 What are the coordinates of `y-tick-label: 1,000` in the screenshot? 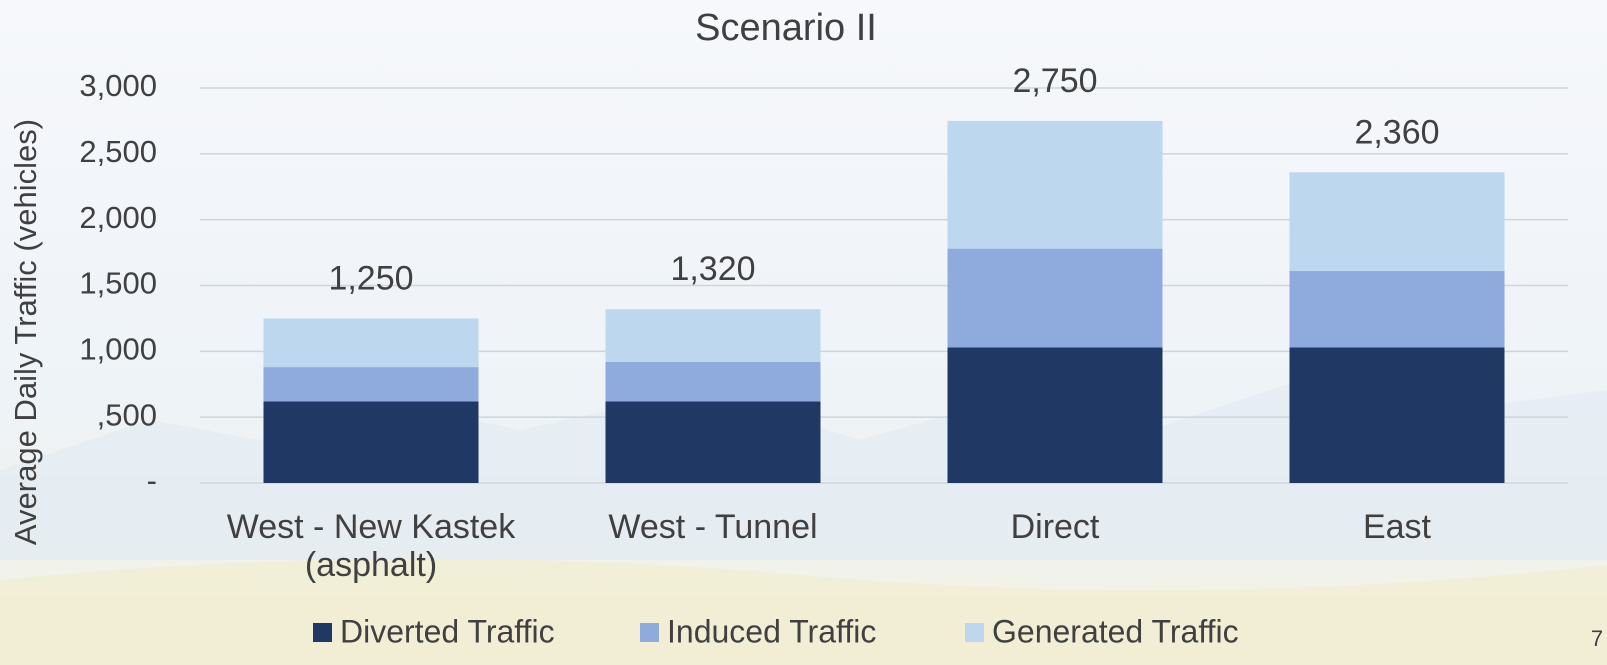 It's located at (118, 349).